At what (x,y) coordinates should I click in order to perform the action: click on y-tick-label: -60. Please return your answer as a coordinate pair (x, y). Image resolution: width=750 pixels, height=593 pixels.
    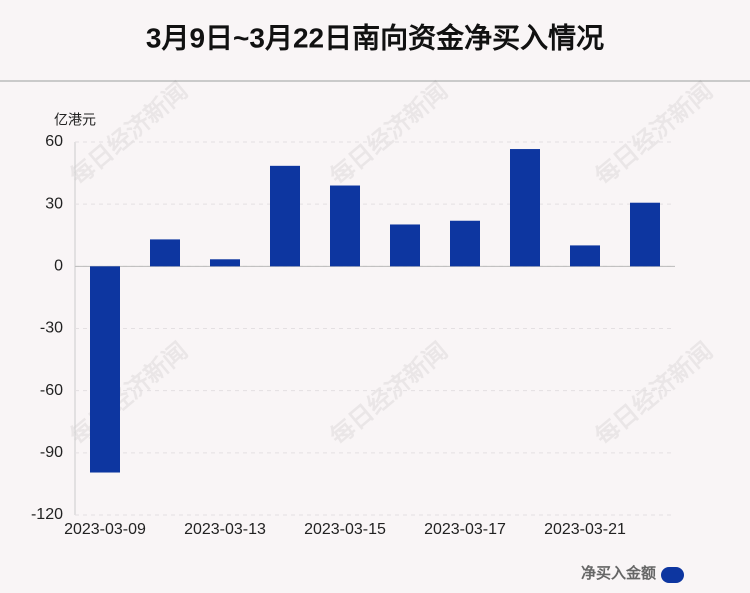
    Looking at the image, I should click on (51, 390).